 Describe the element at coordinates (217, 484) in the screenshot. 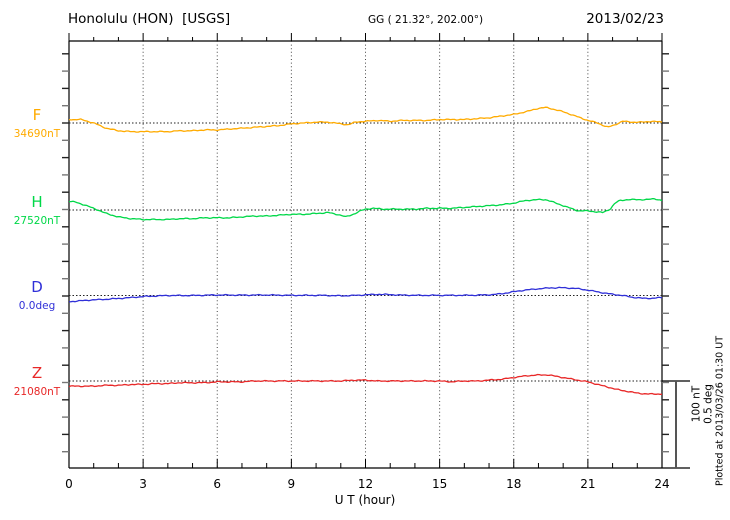

I see `x-tick-label-6: 6` at that location.